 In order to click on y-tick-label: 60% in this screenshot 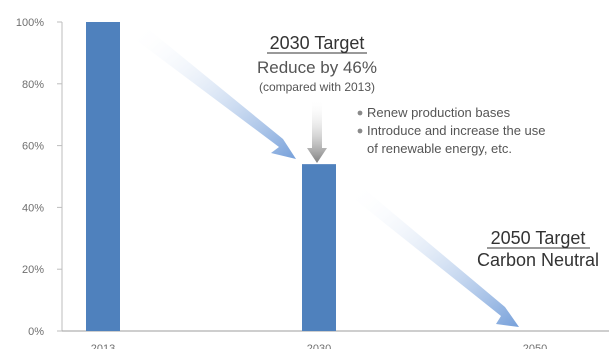, I will do `click(33, 147)`.